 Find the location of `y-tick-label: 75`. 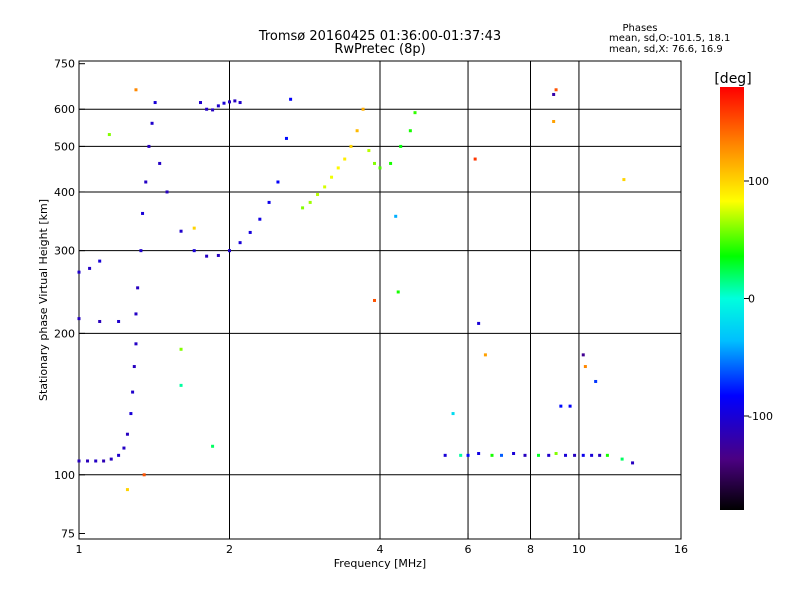

y-tick-label: 75 is located at coordinates (68, 533).